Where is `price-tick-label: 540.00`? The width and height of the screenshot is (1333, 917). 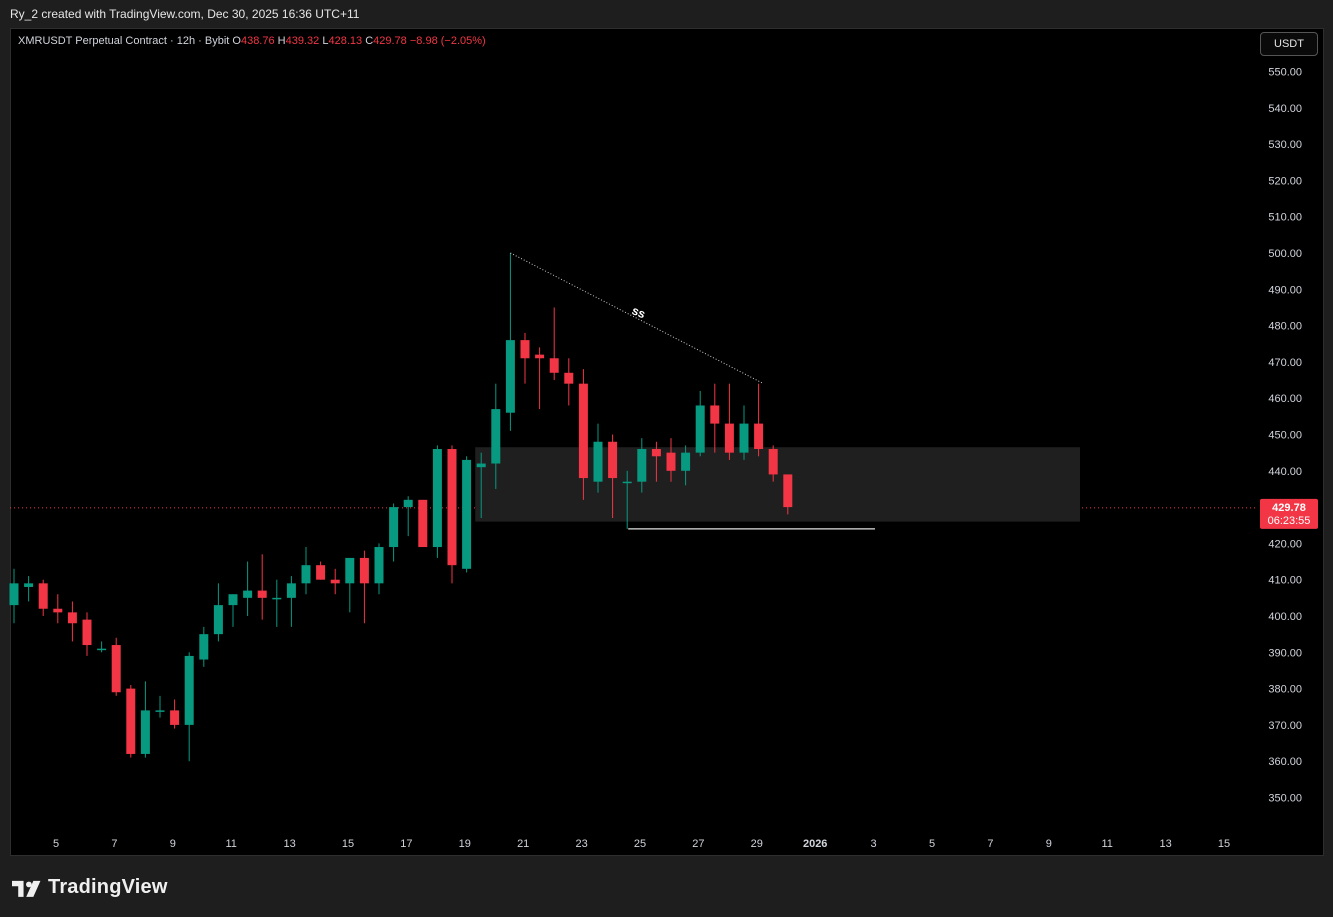
price-tick-label: 540.00 is located at coordinates (1285, 109).